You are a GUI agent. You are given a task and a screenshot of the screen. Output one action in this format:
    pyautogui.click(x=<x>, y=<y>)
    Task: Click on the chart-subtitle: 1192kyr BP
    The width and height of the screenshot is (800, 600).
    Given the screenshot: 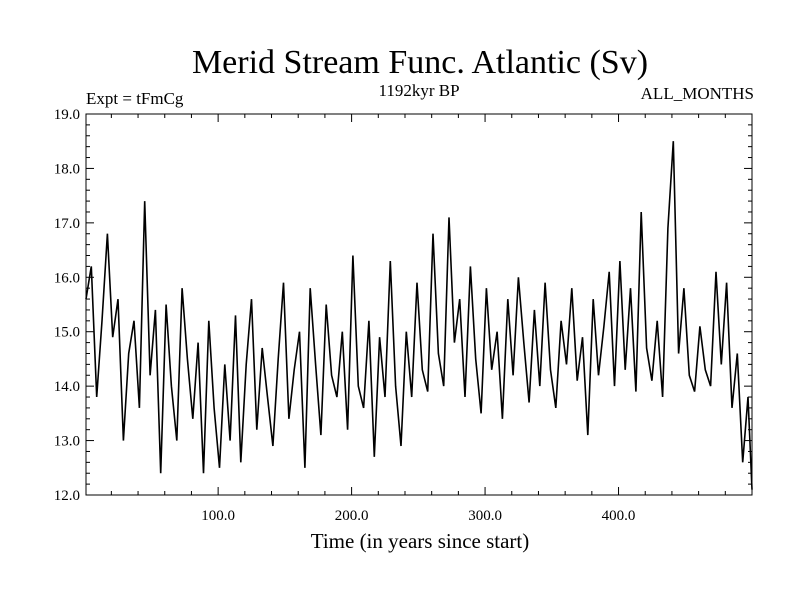 What is the action you would take?
    pyautogui.click(x=418, y=90)
    